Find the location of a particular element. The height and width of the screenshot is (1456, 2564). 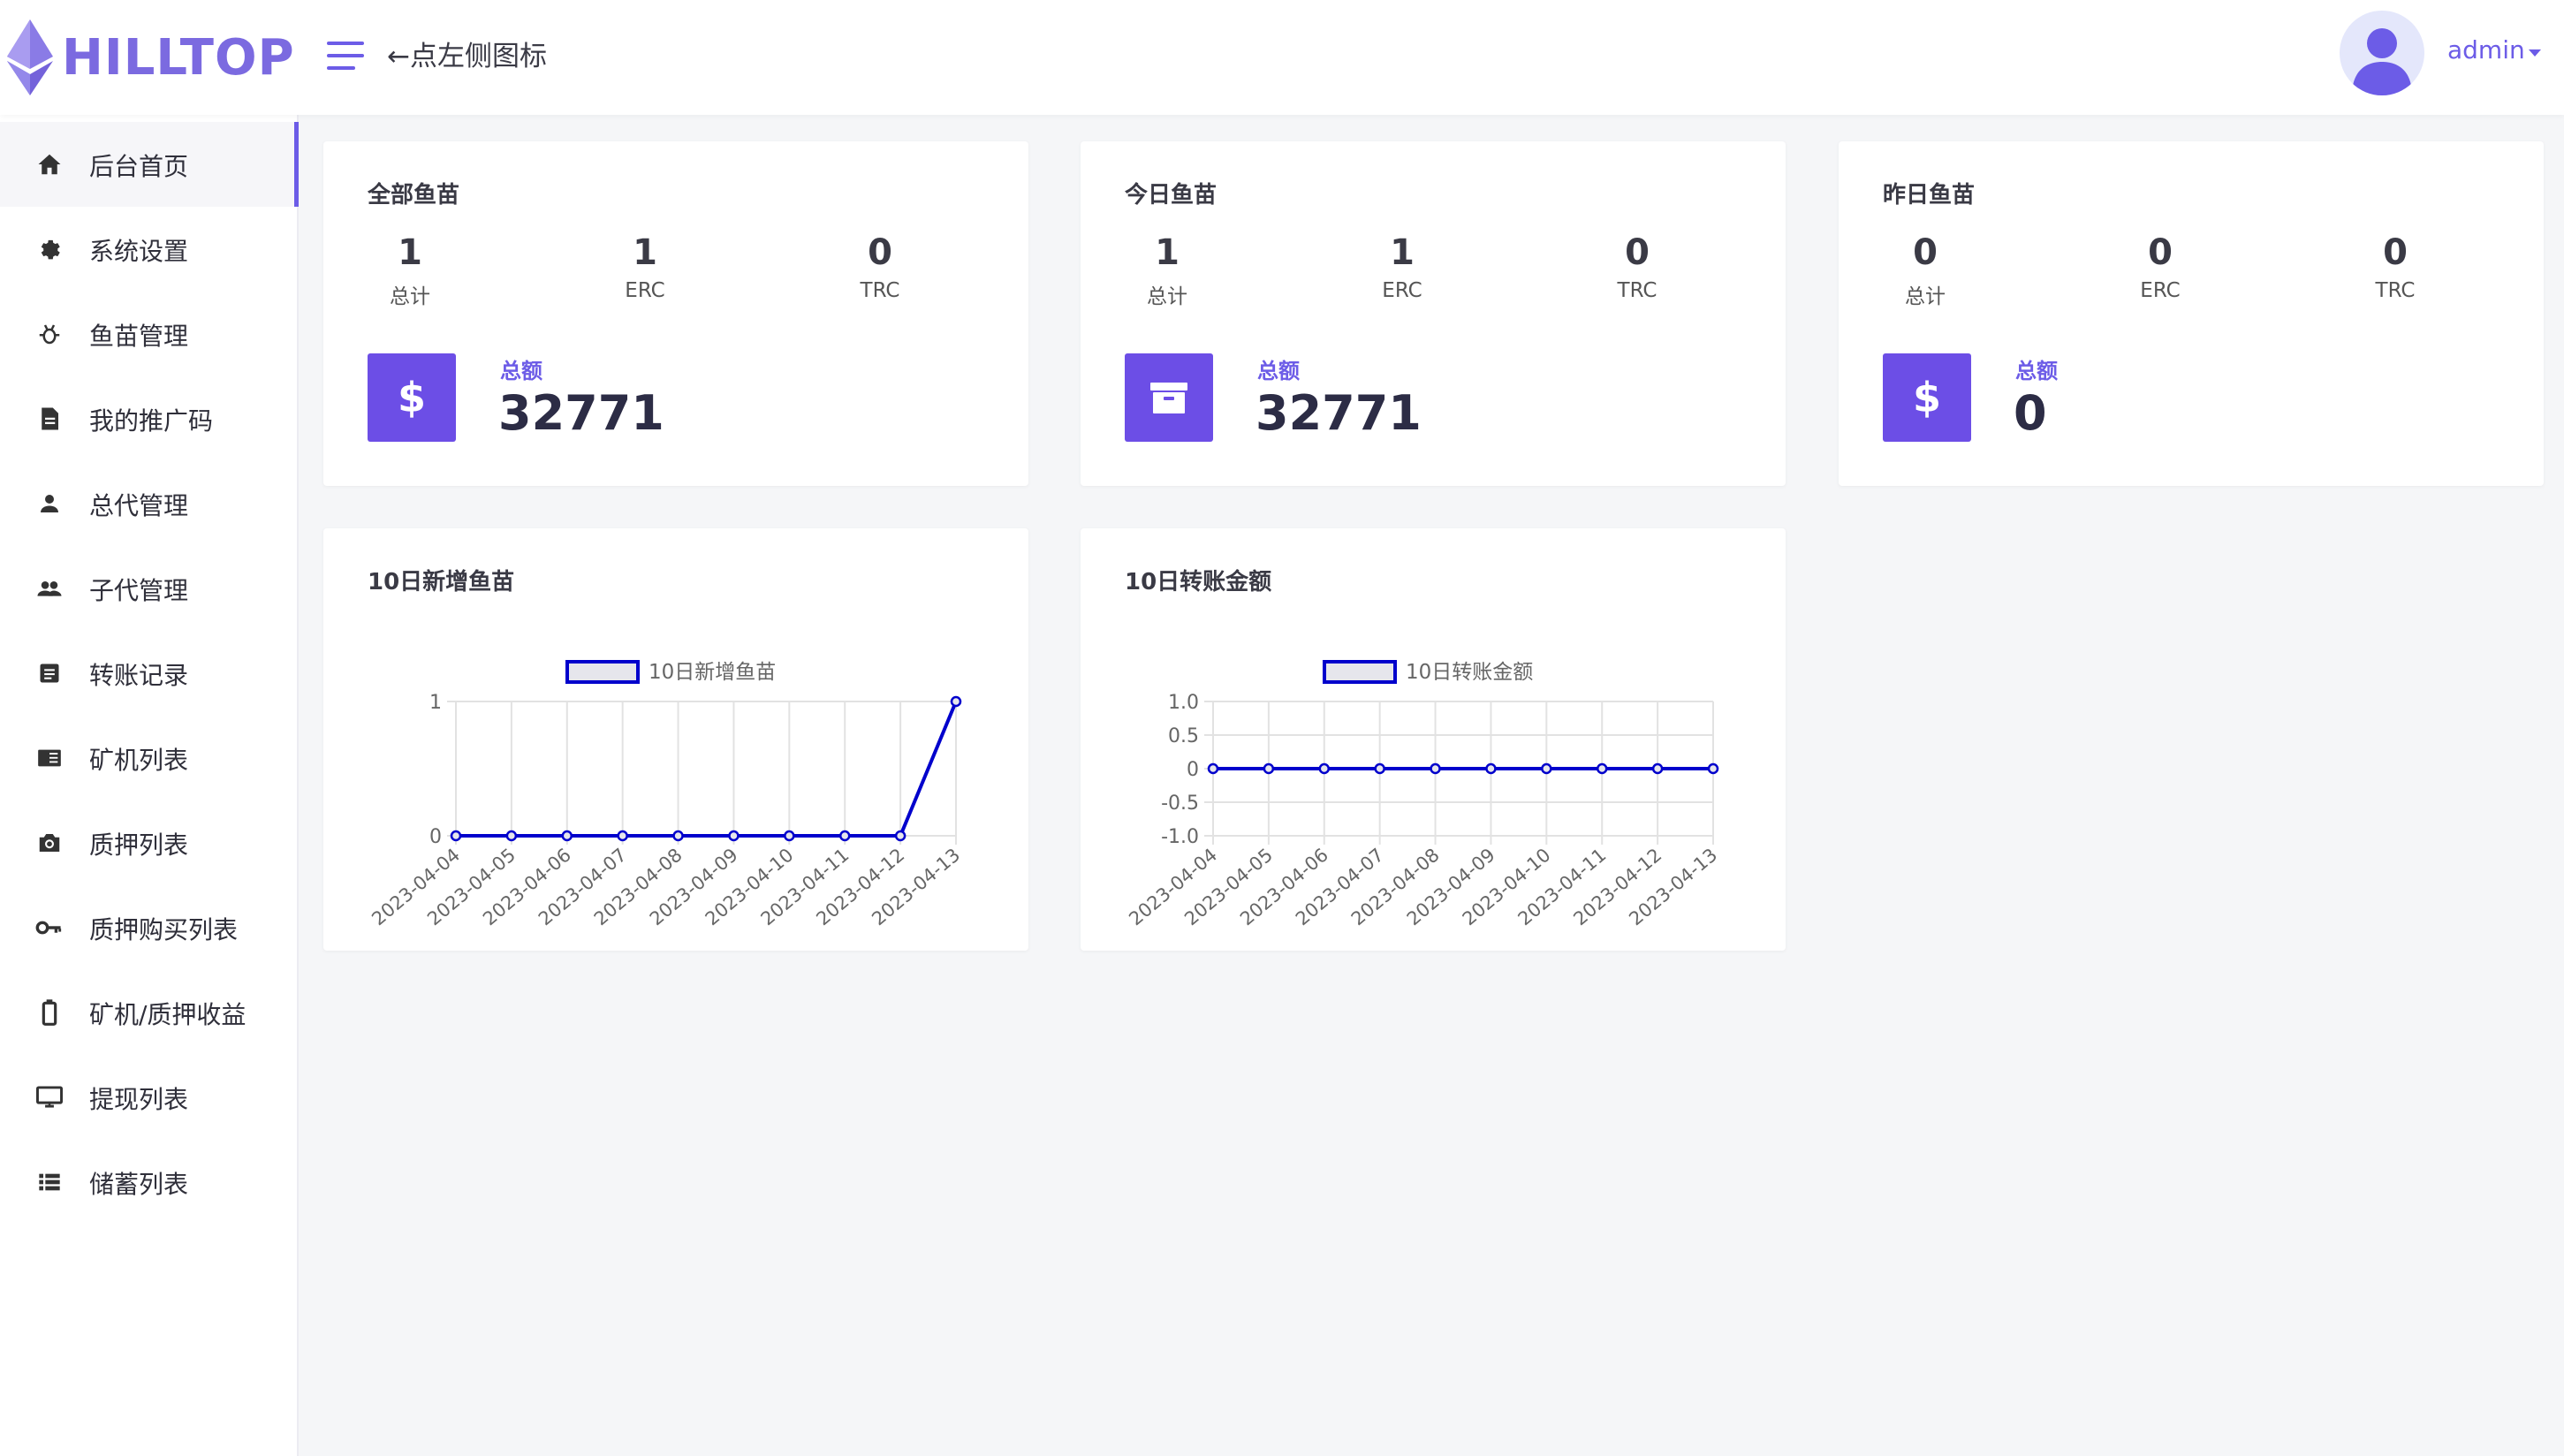

y-tick-label: 0 is located at coordinates (435, 837).